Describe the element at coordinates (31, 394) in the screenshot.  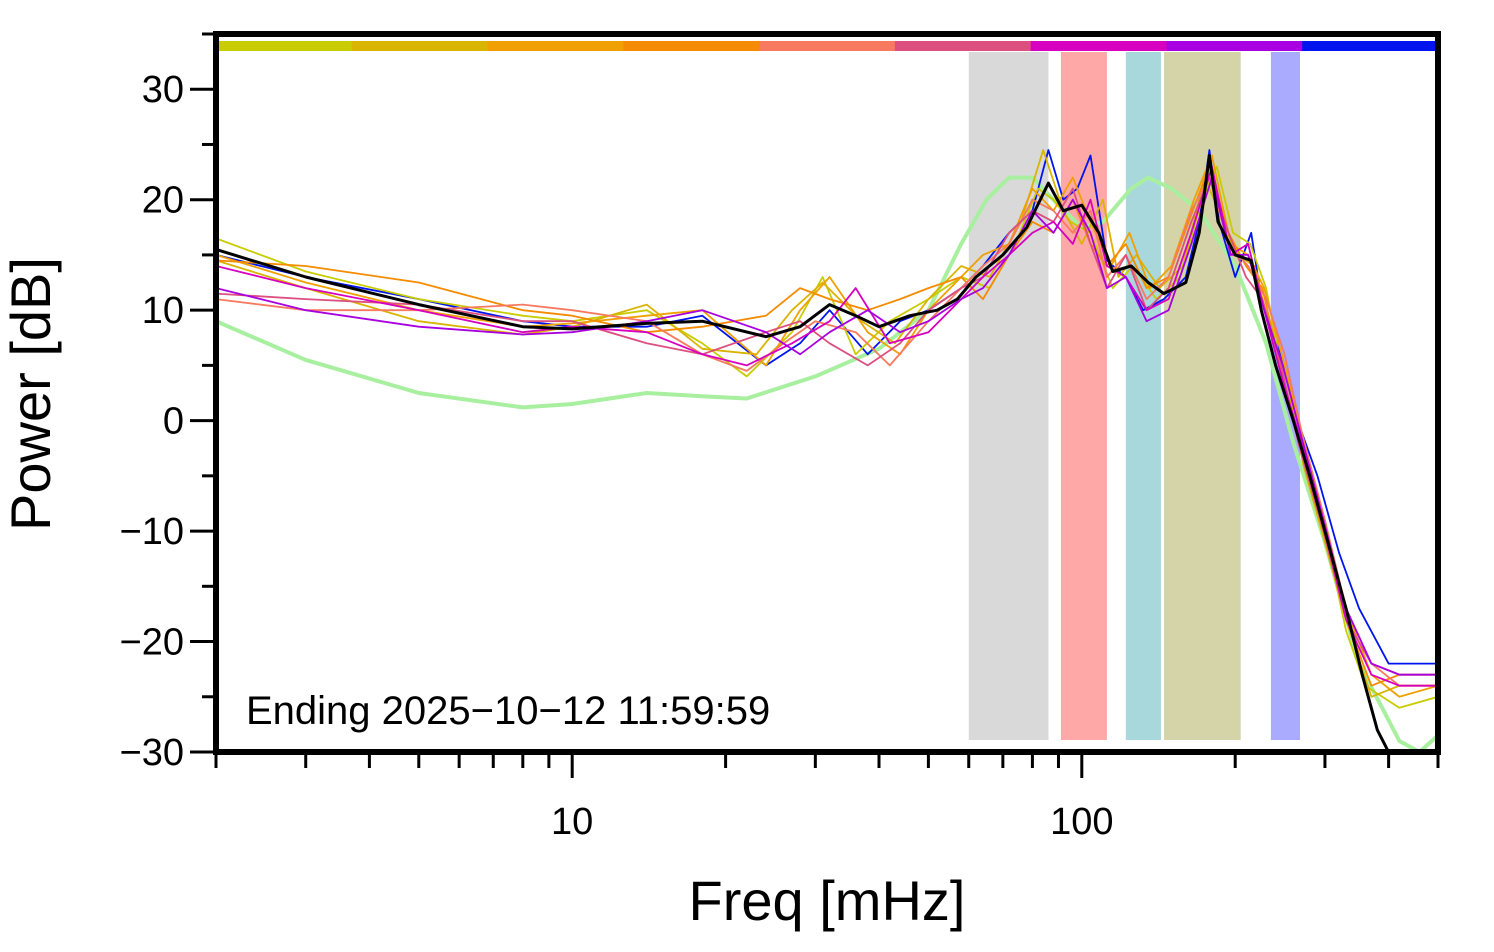
I see `y-axis-label: Power [dB]` at that location.